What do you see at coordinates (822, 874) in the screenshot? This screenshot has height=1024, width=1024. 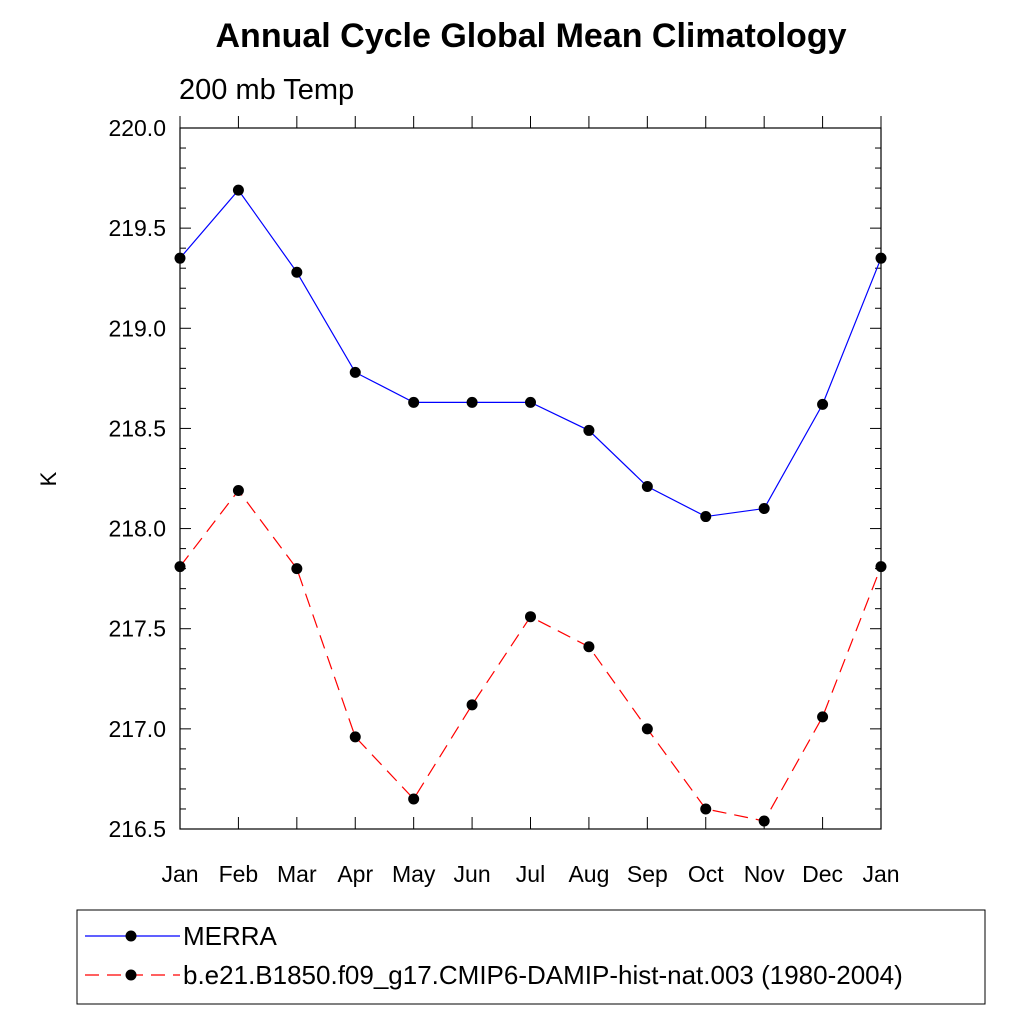 I see `x-tick-label: Dec` at bounding box center [822, 874].